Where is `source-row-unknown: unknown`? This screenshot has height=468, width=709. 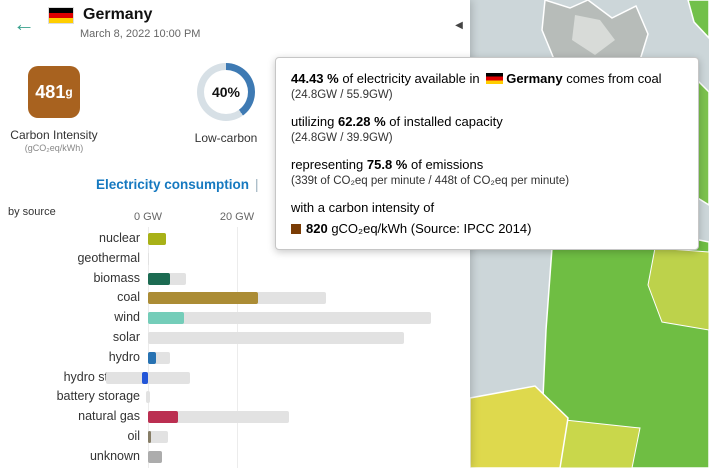 source-row-unknown: unknown is located at coordinates (235, 457).